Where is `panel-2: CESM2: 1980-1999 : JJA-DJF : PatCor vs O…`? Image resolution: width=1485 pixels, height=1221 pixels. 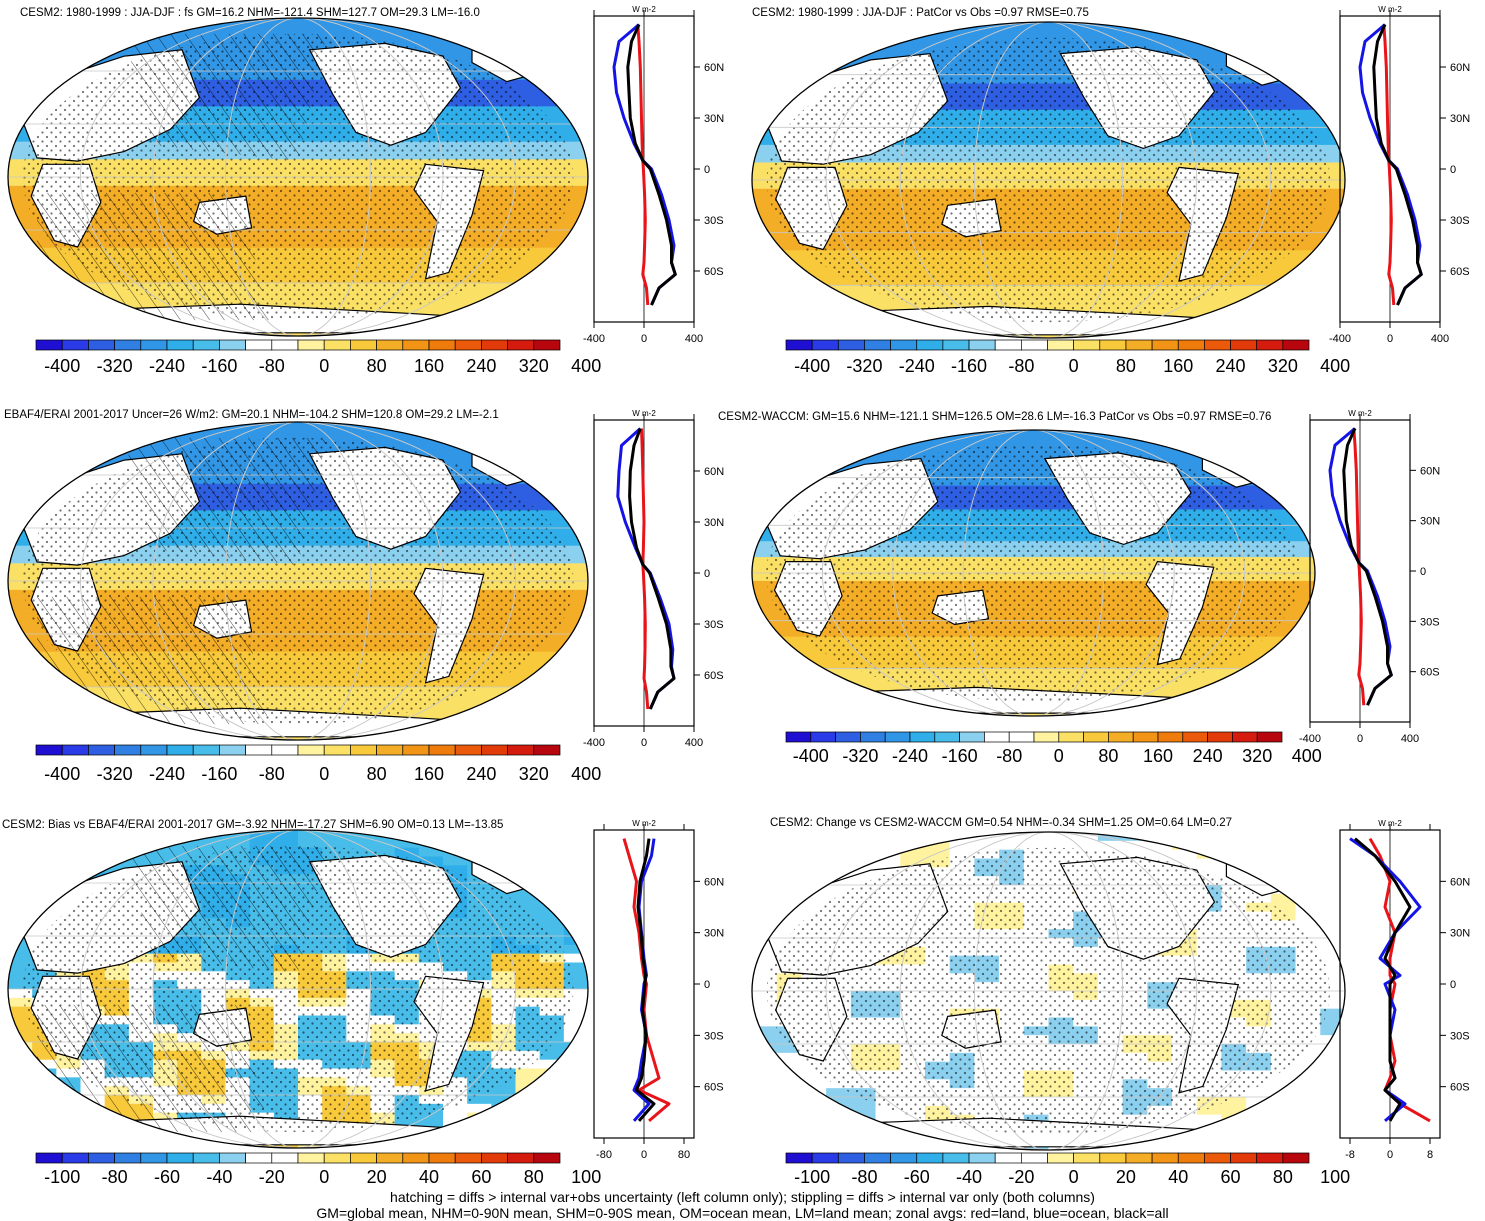 panel-2: CESM2: 1980-1999 : JJA-DJF : PatCor vs O… is located at coordinates (1110, 190).